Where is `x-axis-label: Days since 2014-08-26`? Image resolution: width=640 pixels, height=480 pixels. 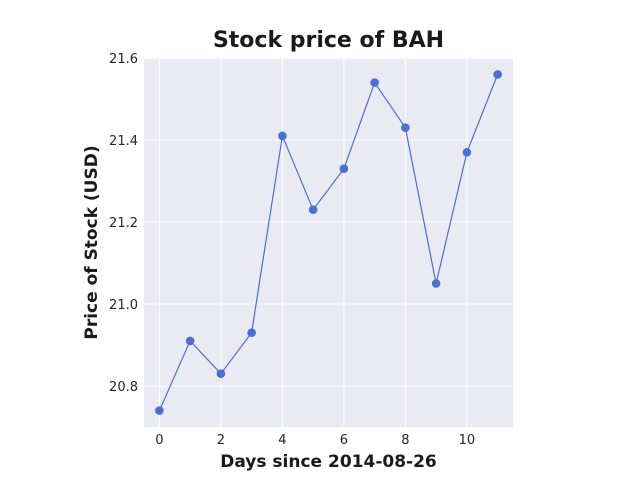
x-axis-label: Days since 2014-08-26 is located at coordinates (328, 462).